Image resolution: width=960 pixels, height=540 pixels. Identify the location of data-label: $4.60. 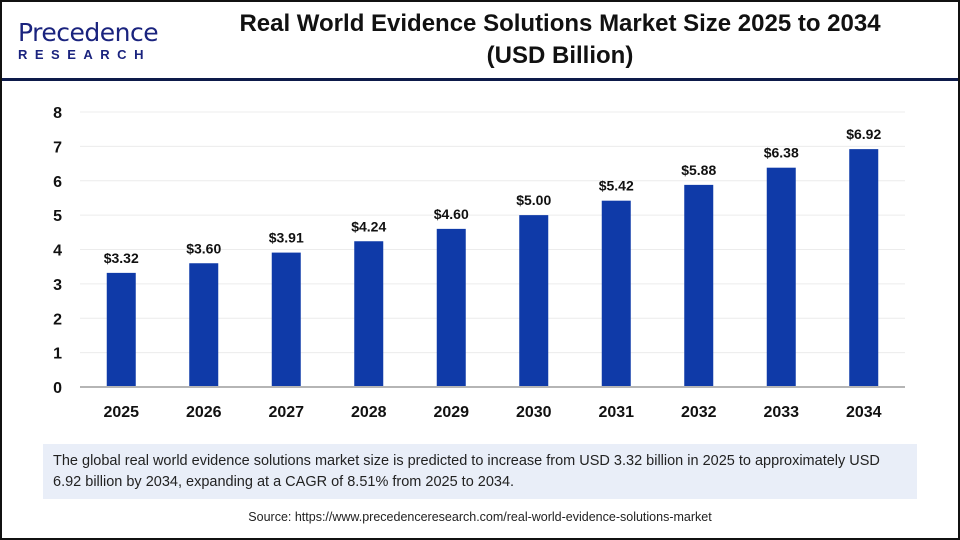
(451, 214).